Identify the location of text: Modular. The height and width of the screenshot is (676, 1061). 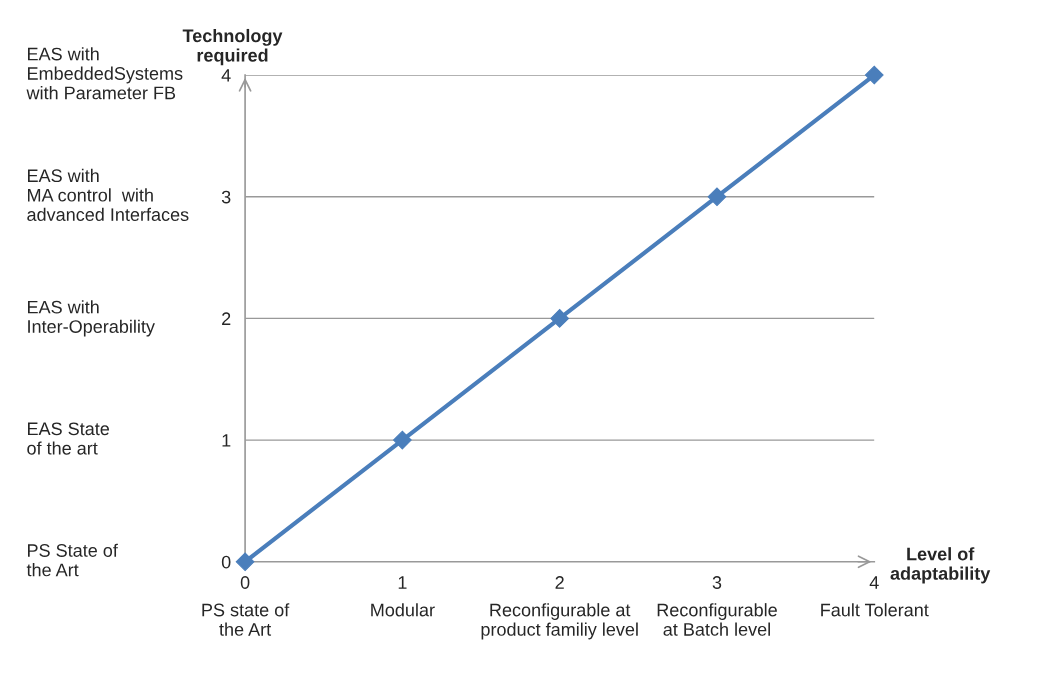
(403, 610).